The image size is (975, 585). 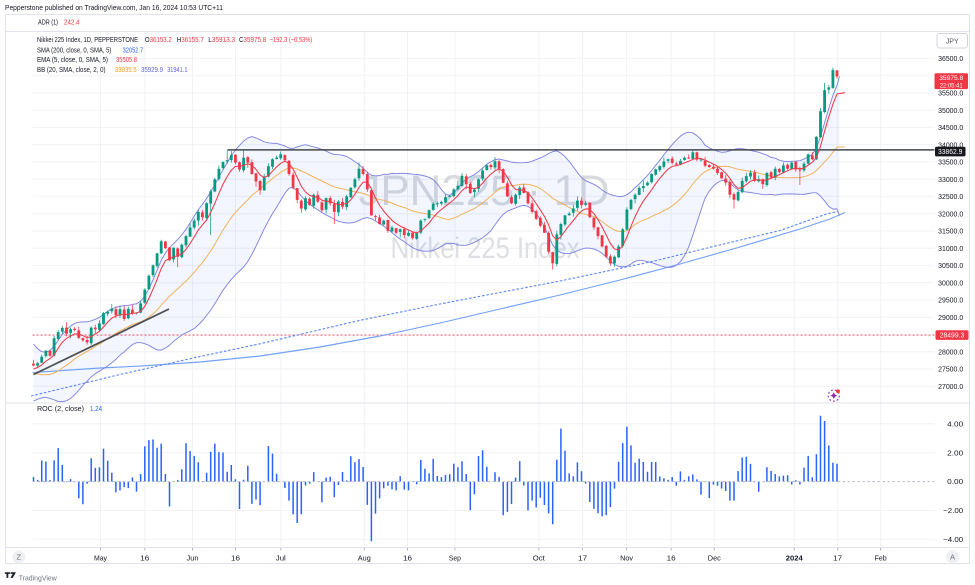 What do you see at coordinates (193, 557) in the screenshot?
I see `svg-text: Jun` at bounding box center [193, 557].